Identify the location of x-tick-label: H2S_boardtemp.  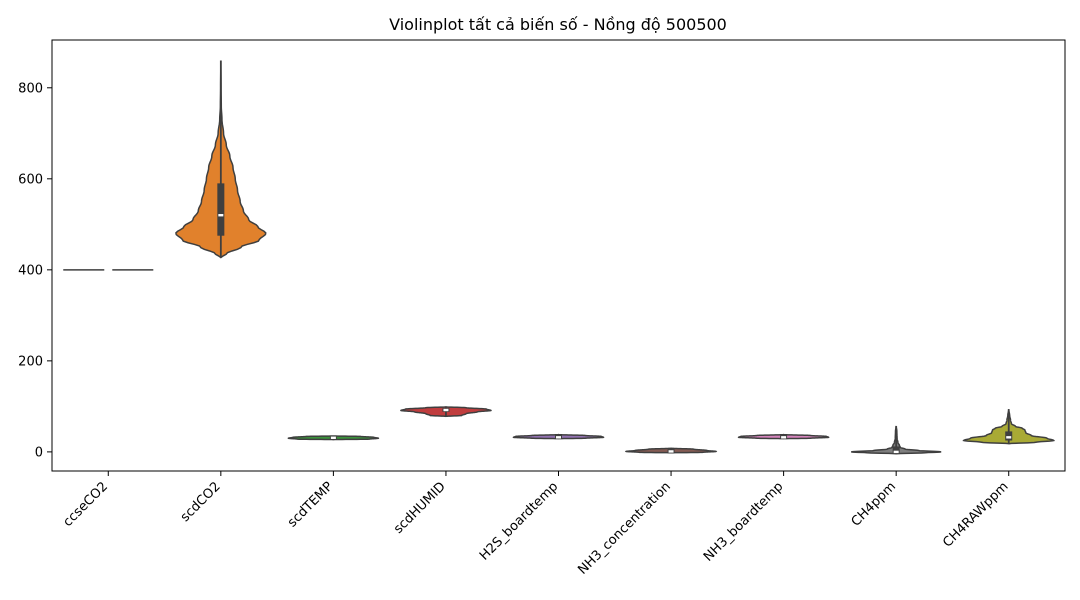
(519, 521).